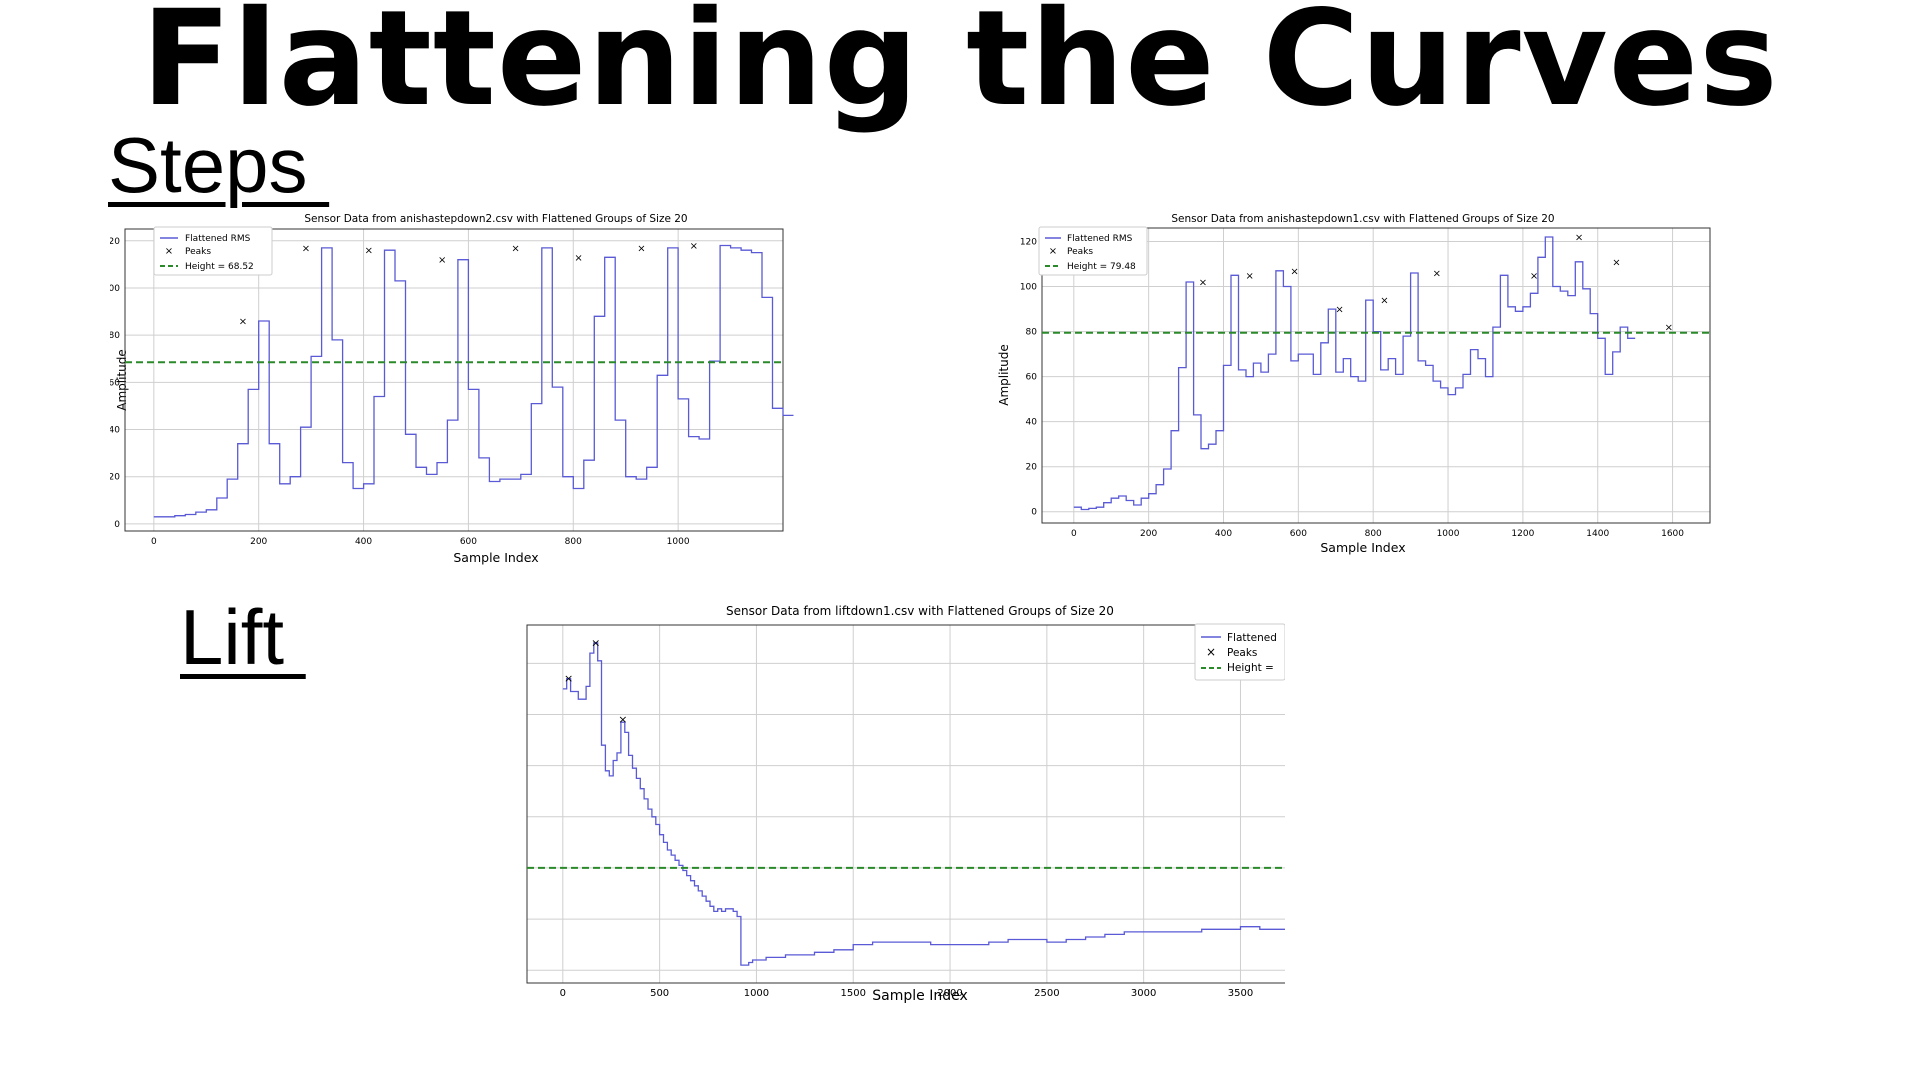  I want to click on x-tick-label: 1600, so click(1672, 534).